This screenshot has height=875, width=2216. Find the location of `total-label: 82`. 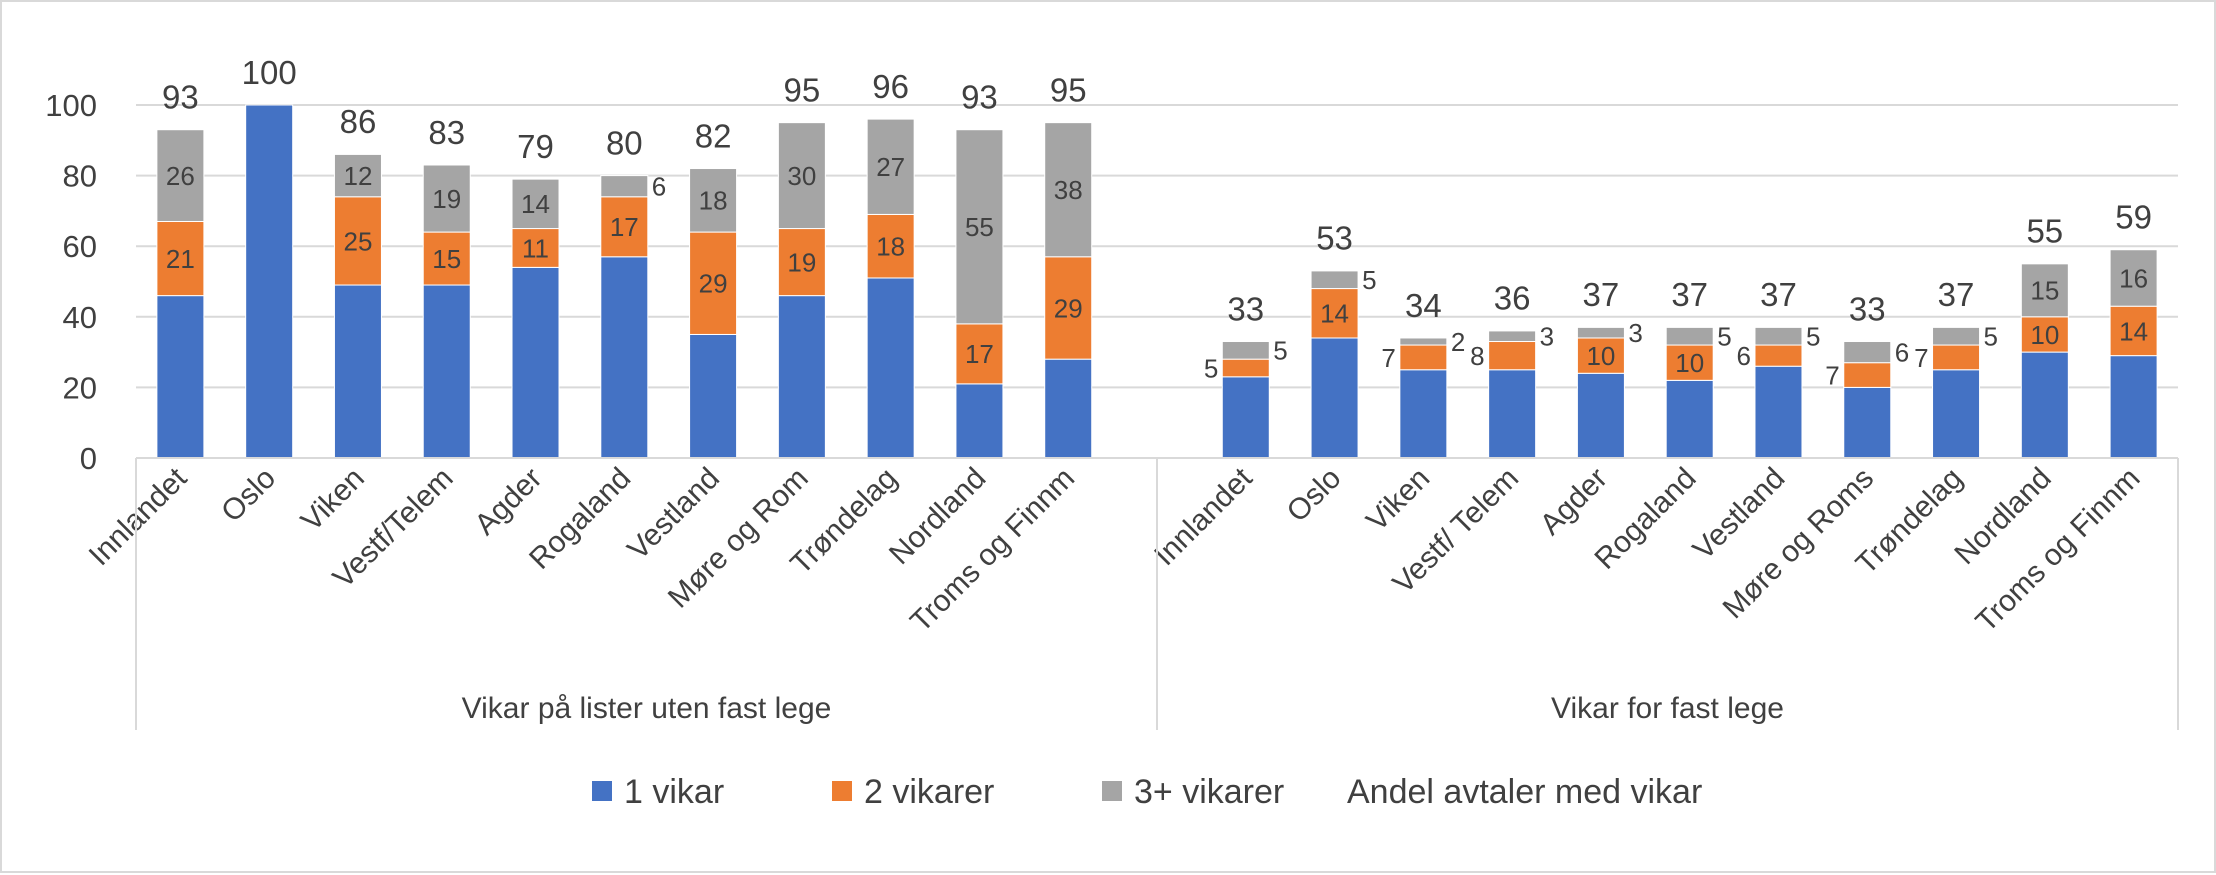

total-label: 82 is located at coordinates (713, 135).